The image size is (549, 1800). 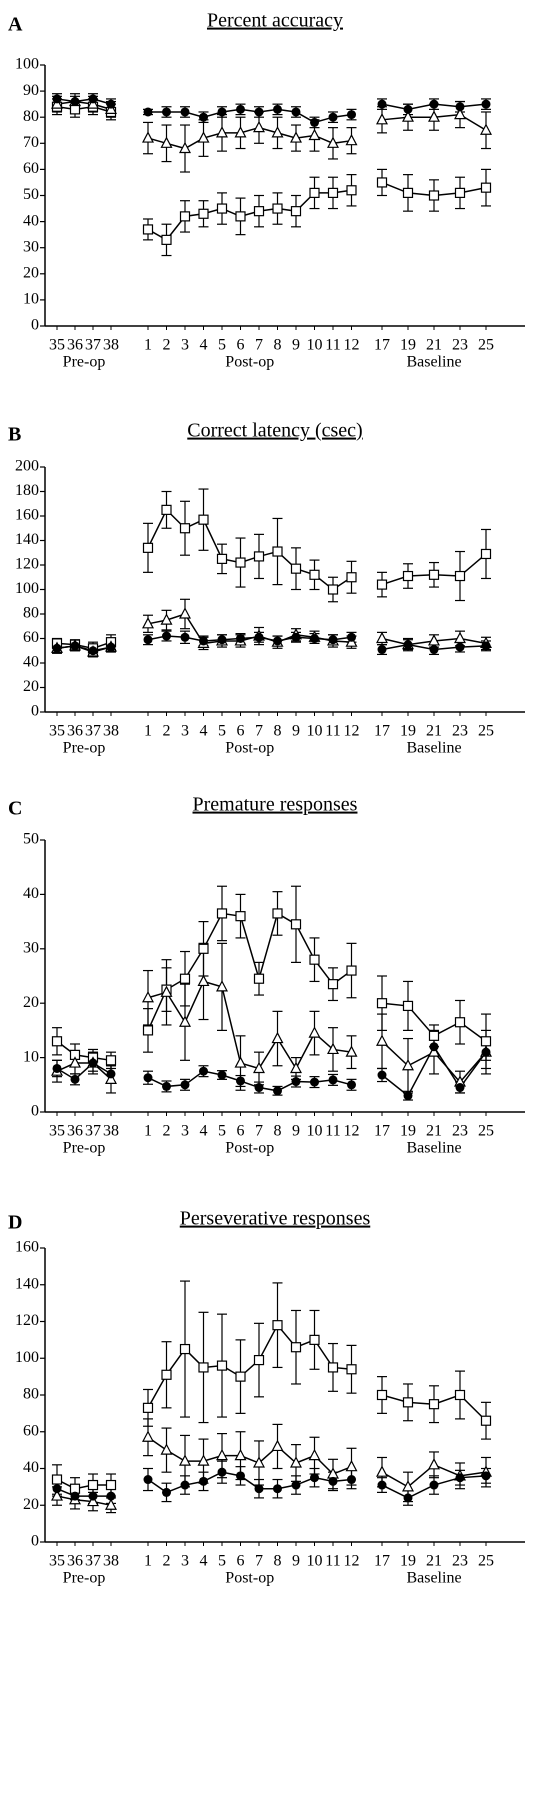 I want to click on x-tick-label: 35, so click(x=57, y=345).